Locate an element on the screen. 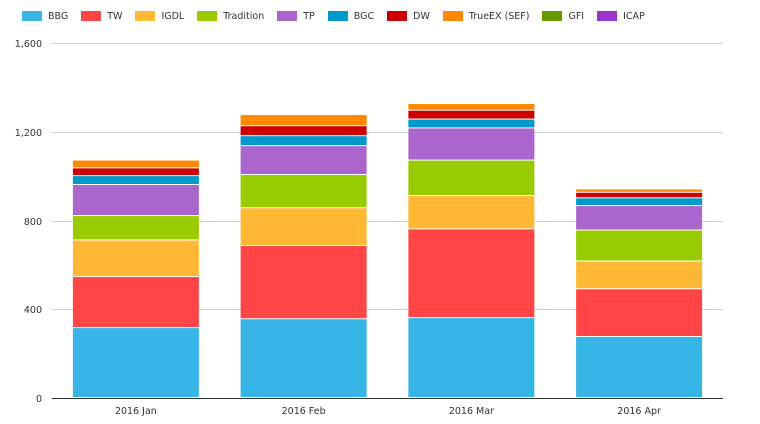 This screenshot has width=760, height=424. legend-label: IGDL is located at coordinates (173, 16).